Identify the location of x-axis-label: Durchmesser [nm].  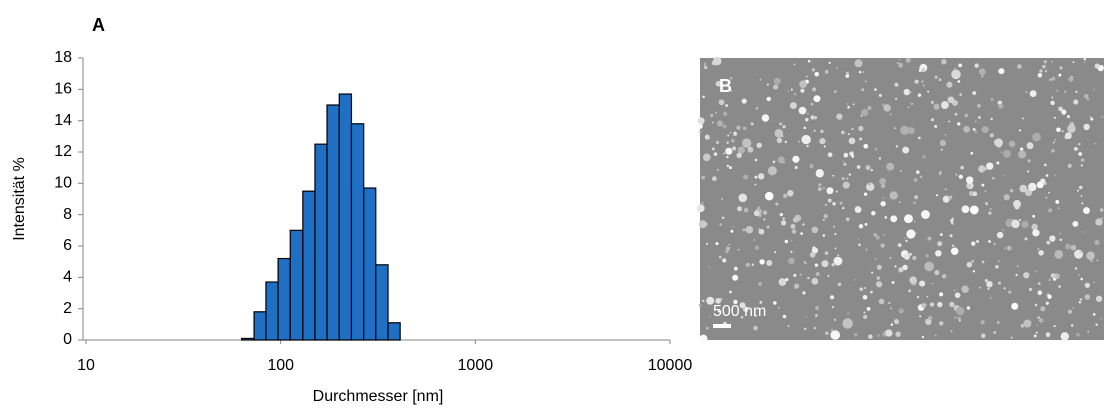
(378, 396).